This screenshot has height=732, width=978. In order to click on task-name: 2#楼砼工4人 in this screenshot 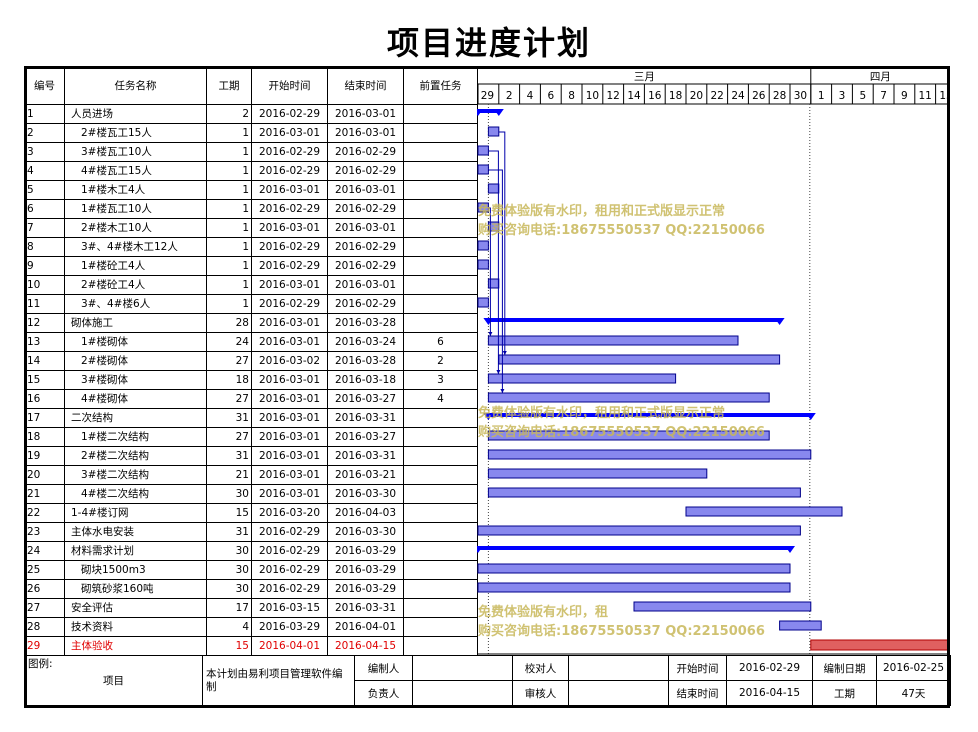, I will do `click(135, 285)`.